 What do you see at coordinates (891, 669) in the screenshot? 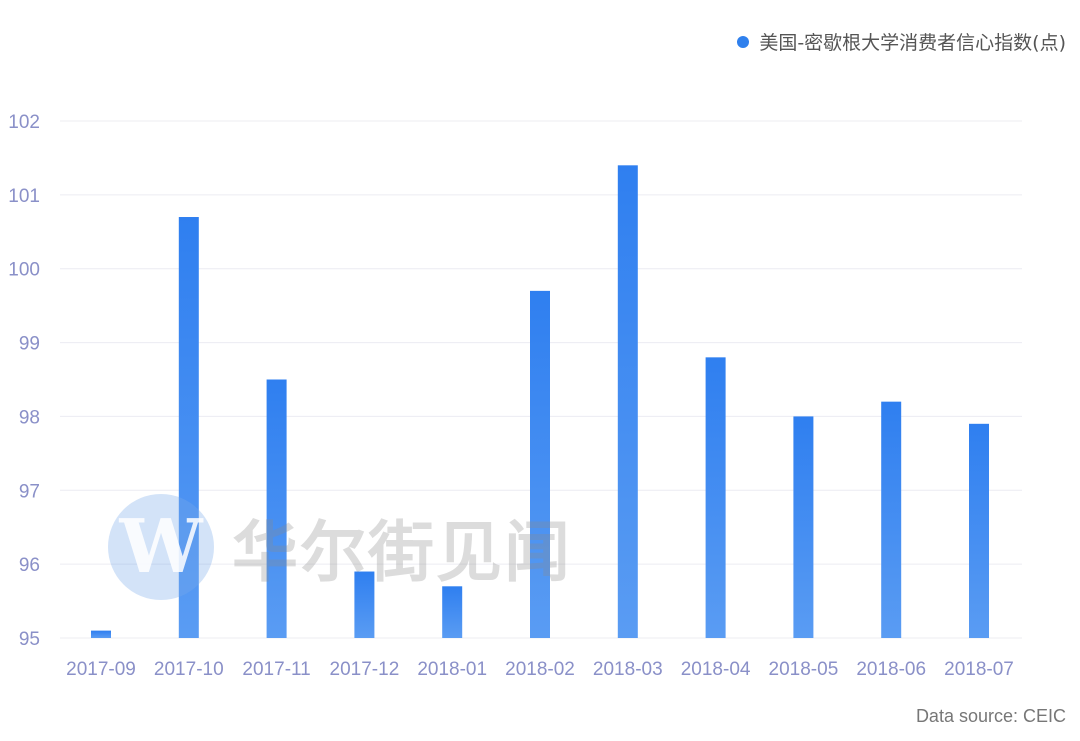
I see `x-tick-label: 2018-06` at bounding box center [891, 669].